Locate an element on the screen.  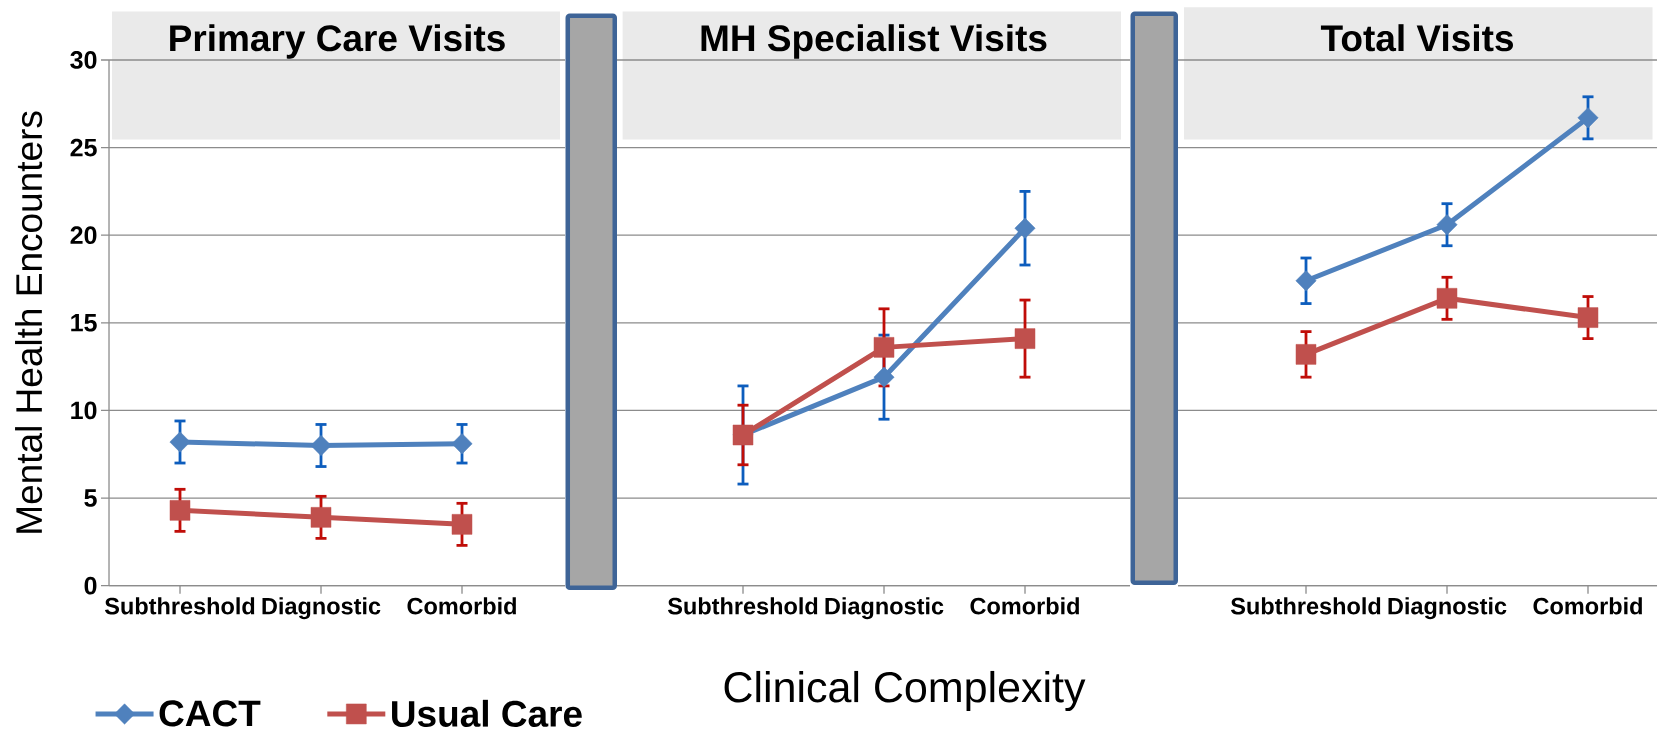
legend-label: CACT is located at coordinates (210, 713).